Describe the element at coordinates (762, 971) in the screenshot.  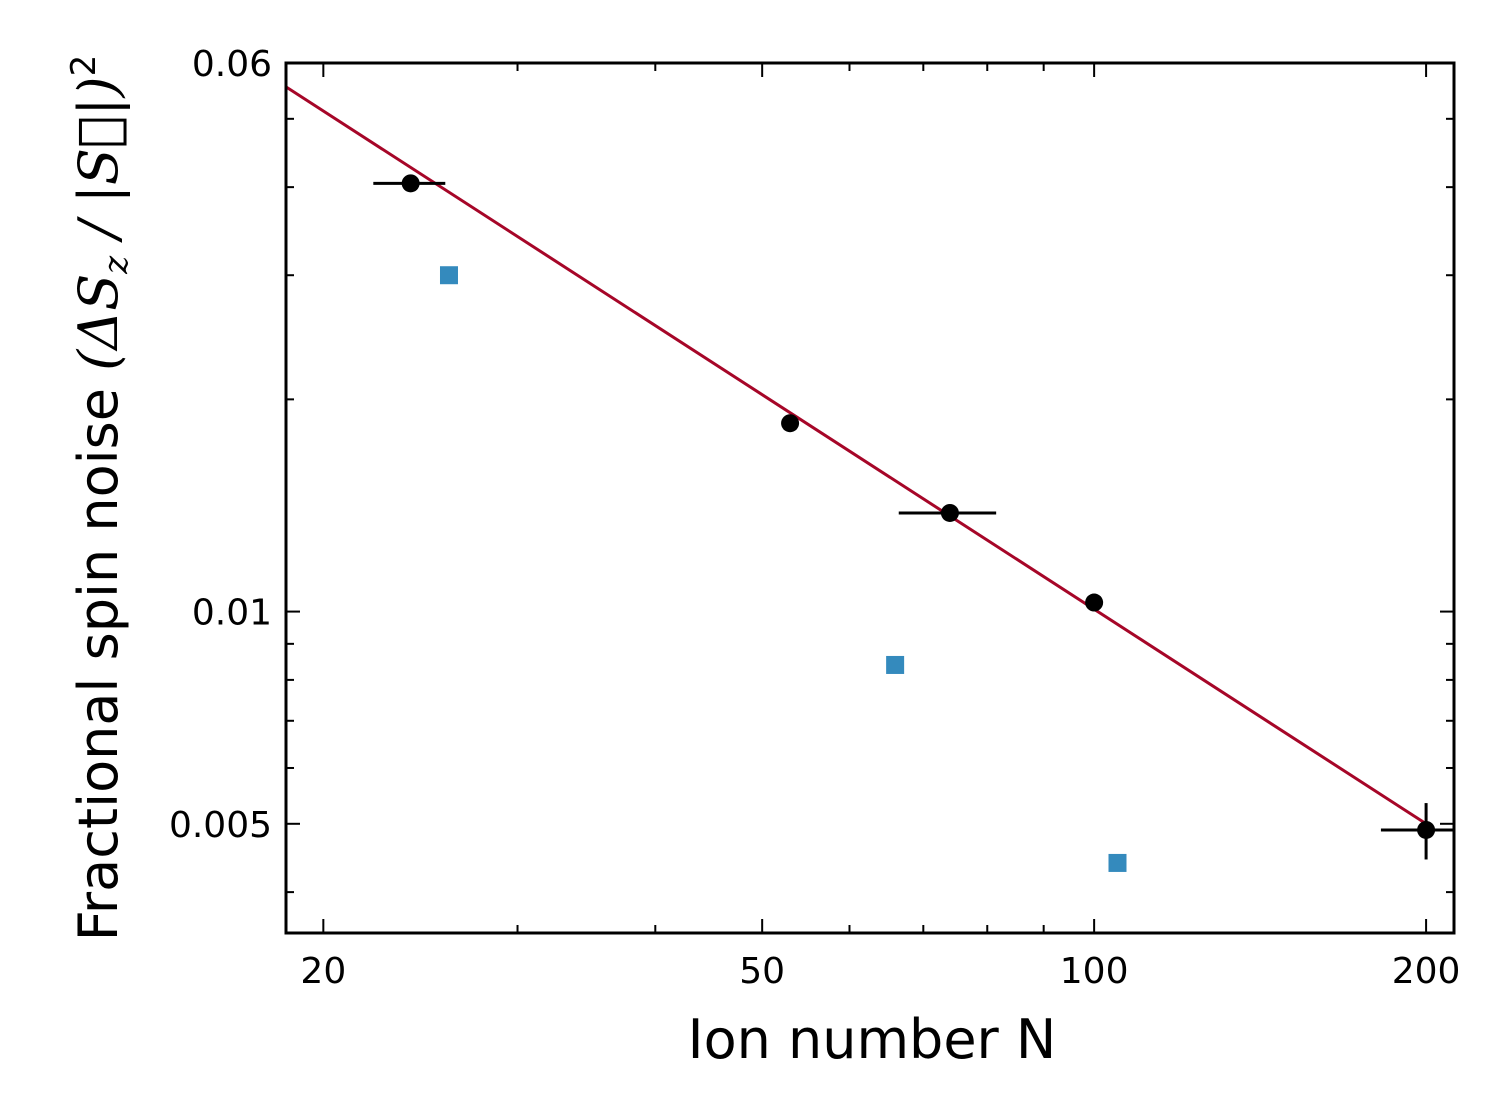
I see `x-tick-label: 50` at that location.